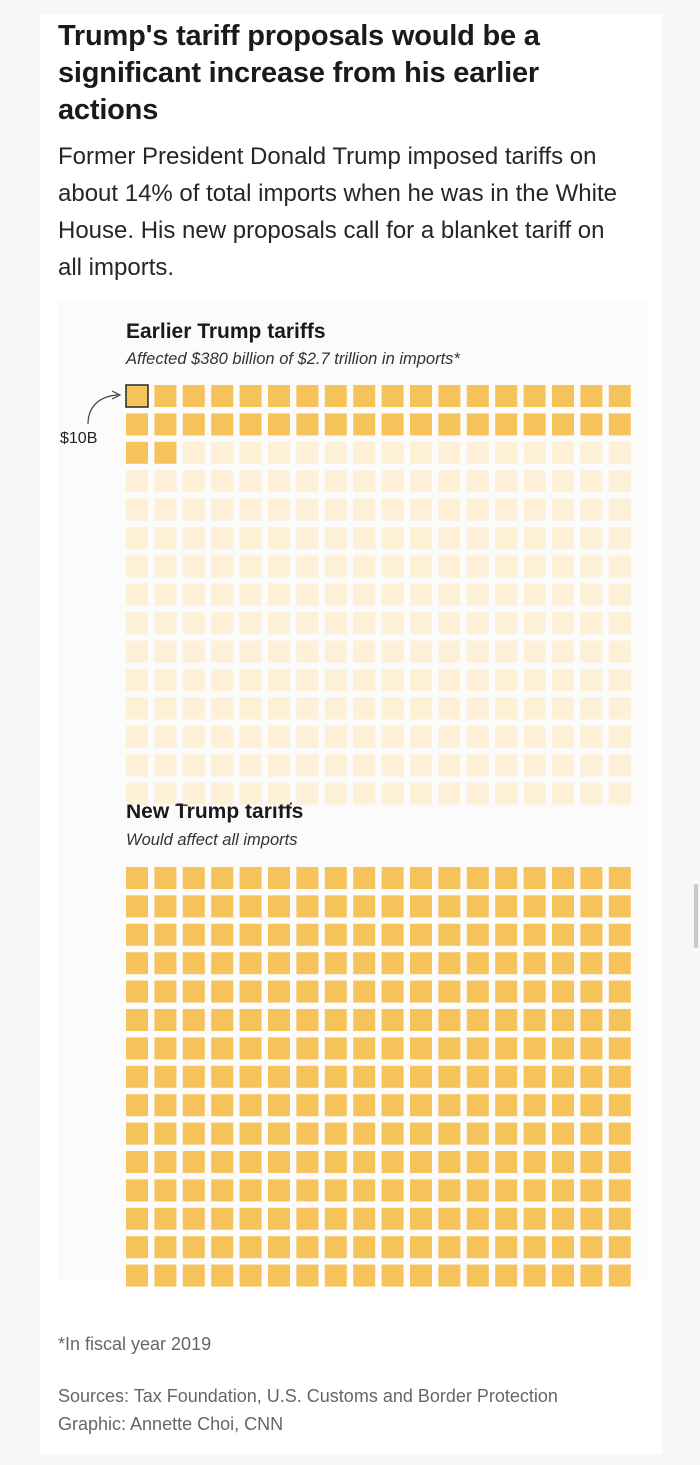 Image resolution: width=700 pixels, height=1465 pixels. I want to click on earlier-tariffs-title: Earlier Trump tariffs, so click(226, 331).